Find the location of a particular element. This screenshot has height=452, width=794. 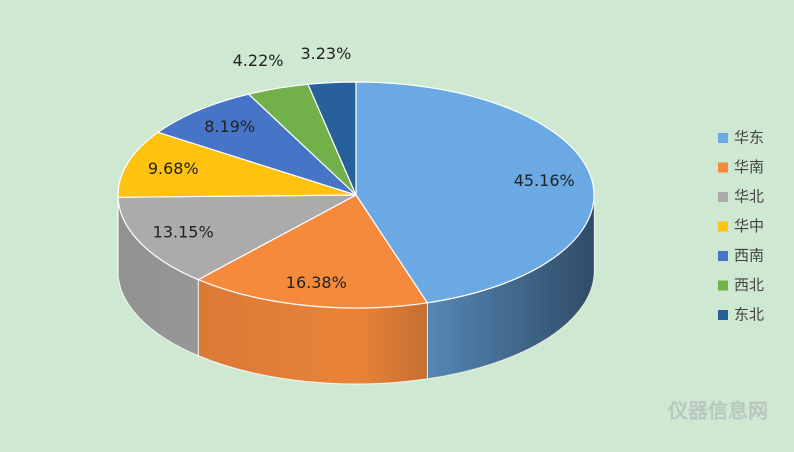

value-label: 9.68% is located at coordinates (173, 168).